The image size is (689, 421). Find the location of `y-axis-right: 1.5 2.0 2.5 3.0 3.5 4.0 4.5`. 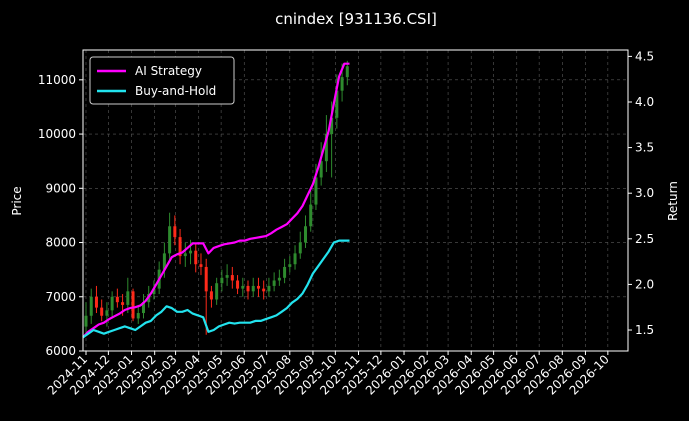

y-axis-right: 1.5 2.0 2.5 3.0 3.5 4.0 4.5 is located at coordinates (641, 193).